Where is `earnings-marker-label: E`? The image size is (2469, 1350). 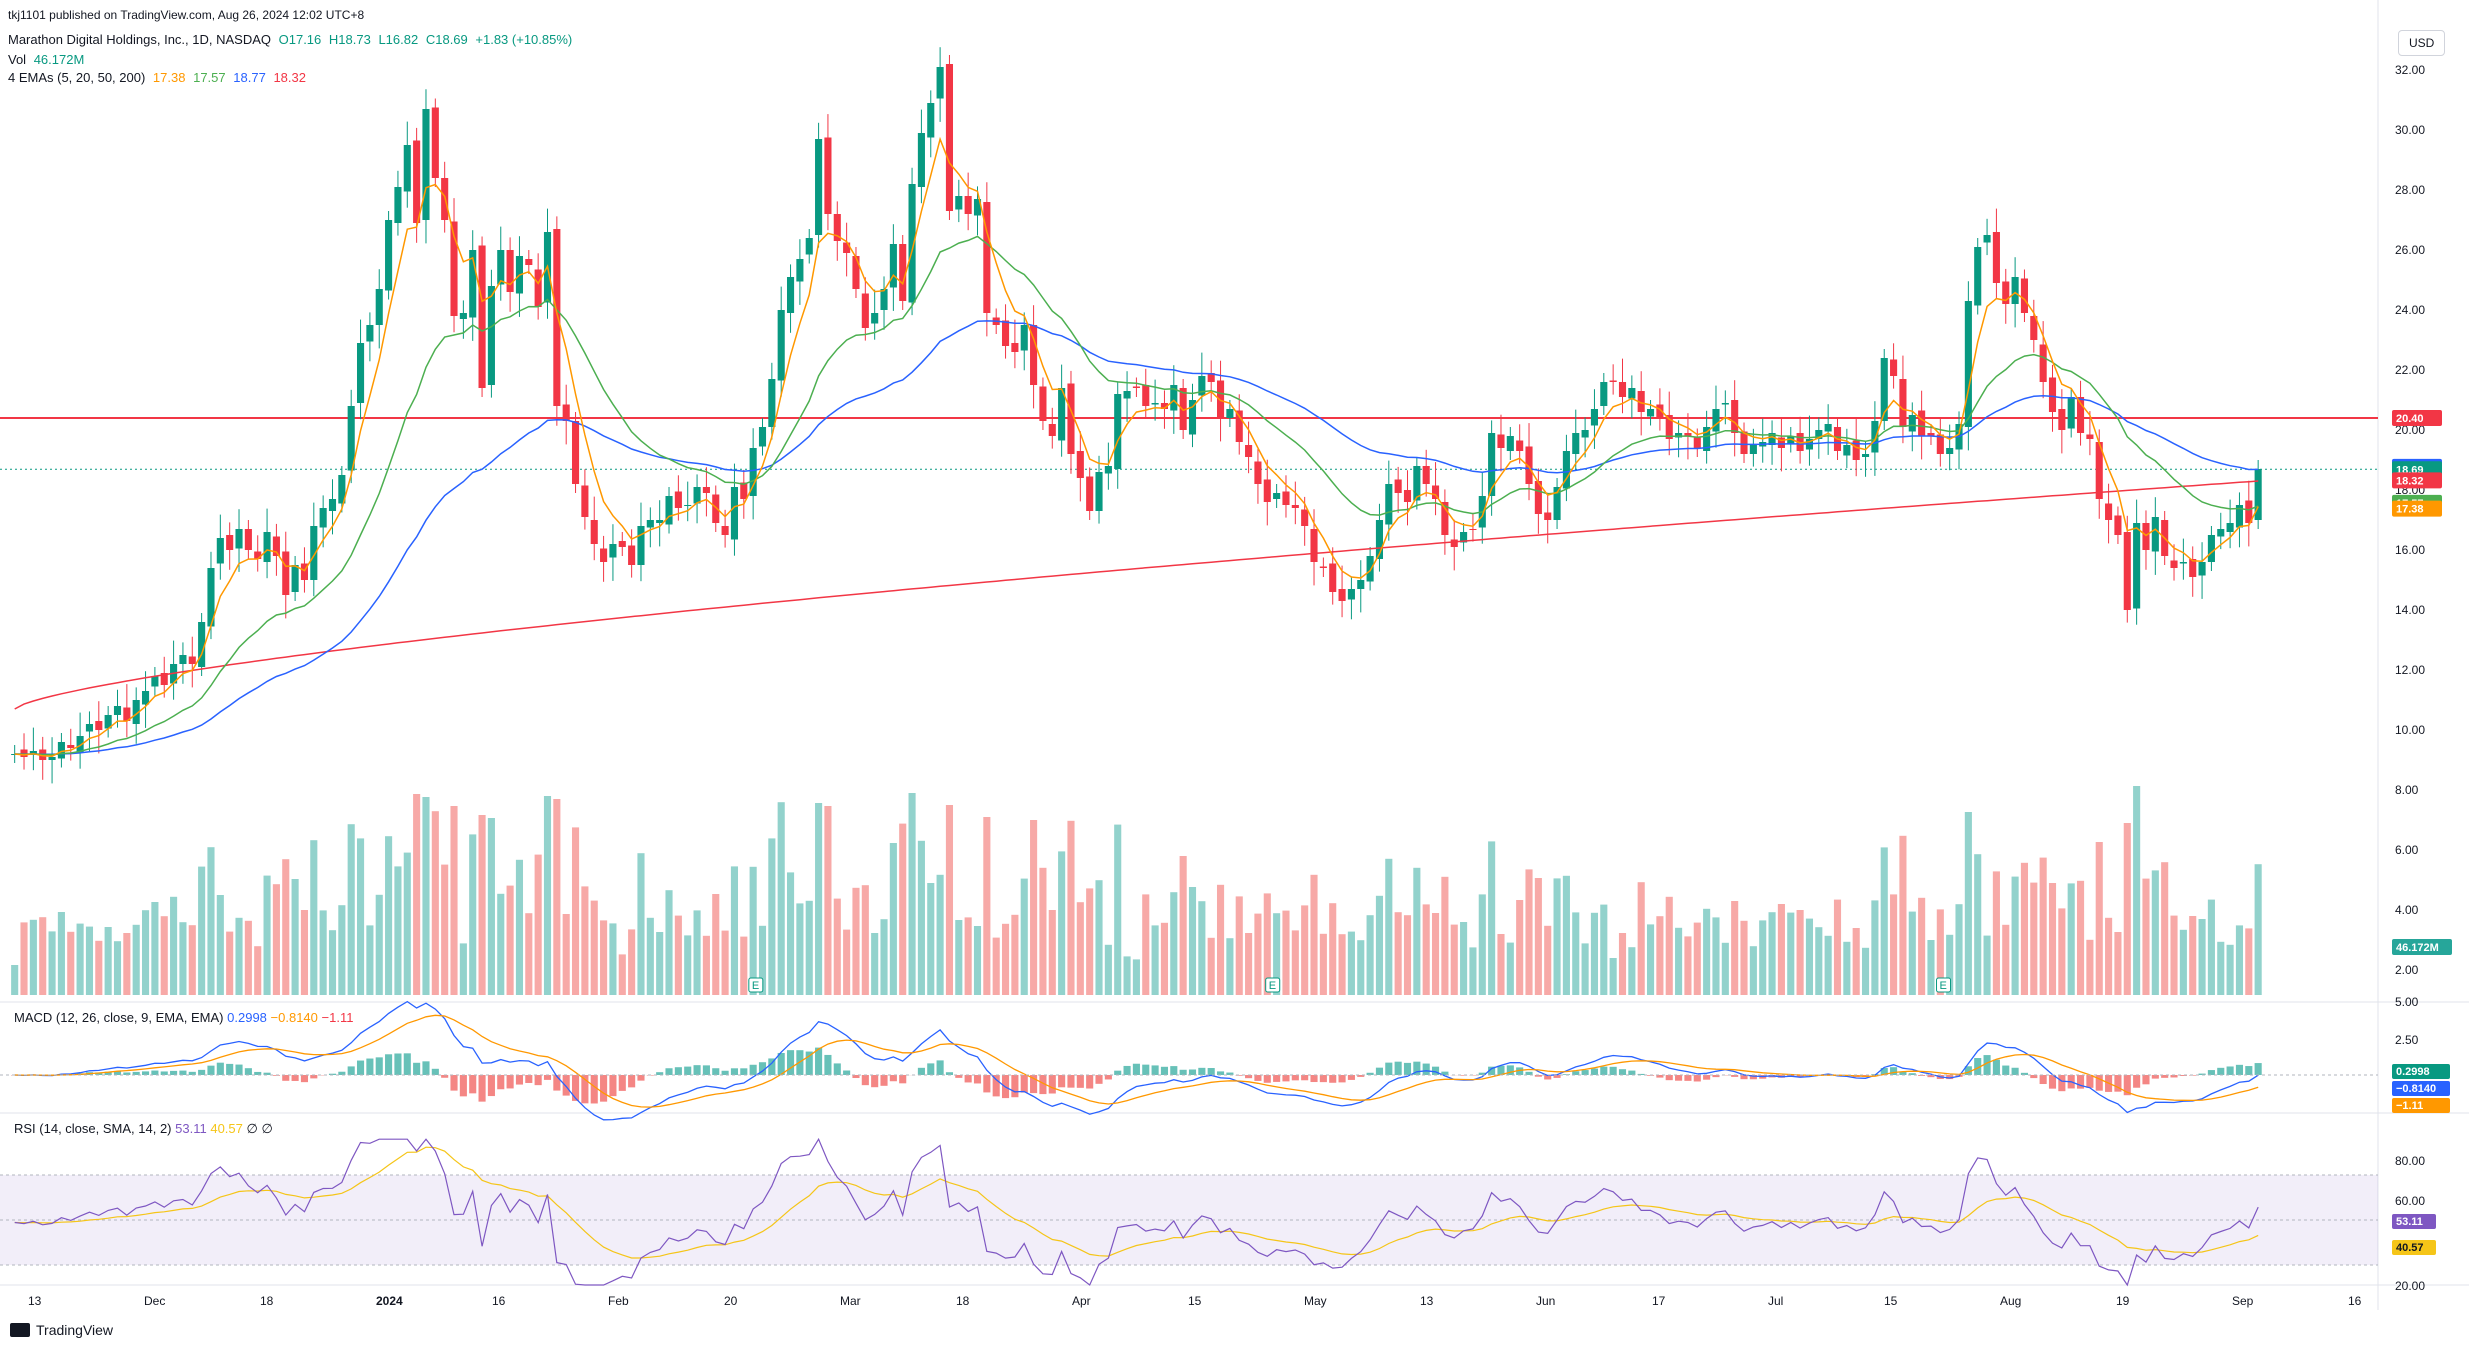
earnings-marker-label: E is located at coordinates (1272, 986).